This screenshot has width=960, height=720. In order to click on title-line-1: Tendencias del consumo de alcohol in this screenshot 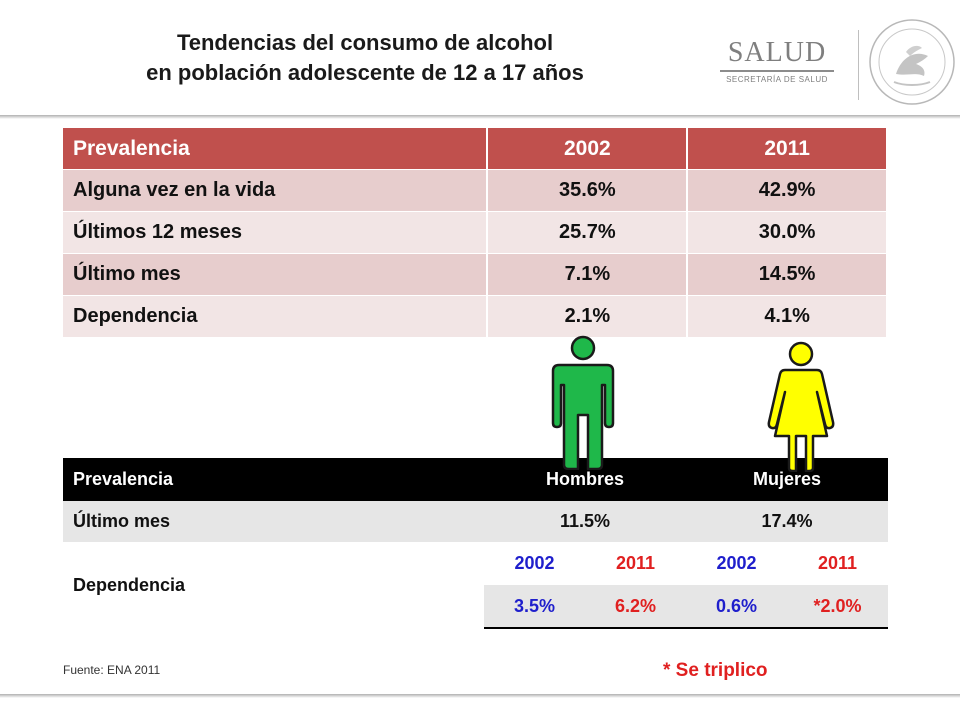, I will do `click(365, 42)`.